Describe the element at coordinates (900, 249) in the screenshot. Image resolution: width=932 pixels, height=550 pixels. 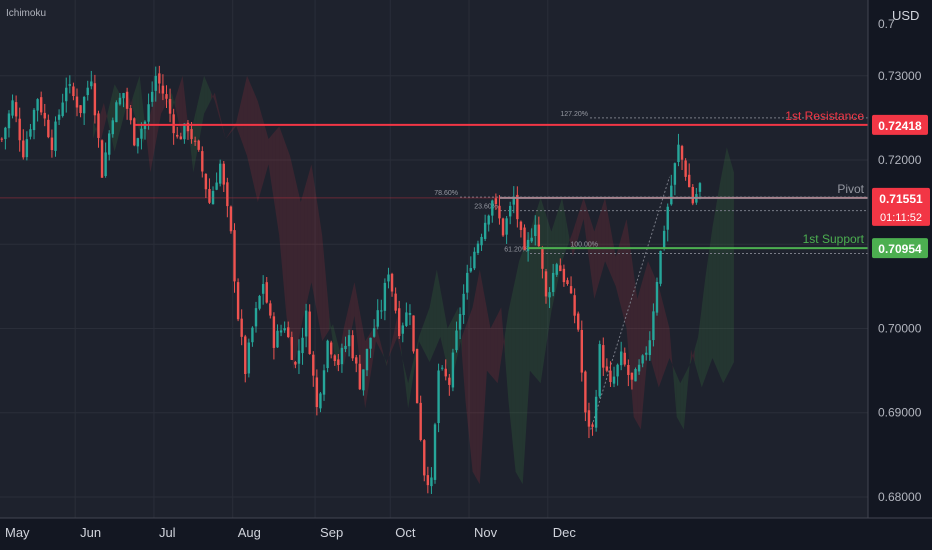
I see `level-badge-value: 0.70954` at that location.